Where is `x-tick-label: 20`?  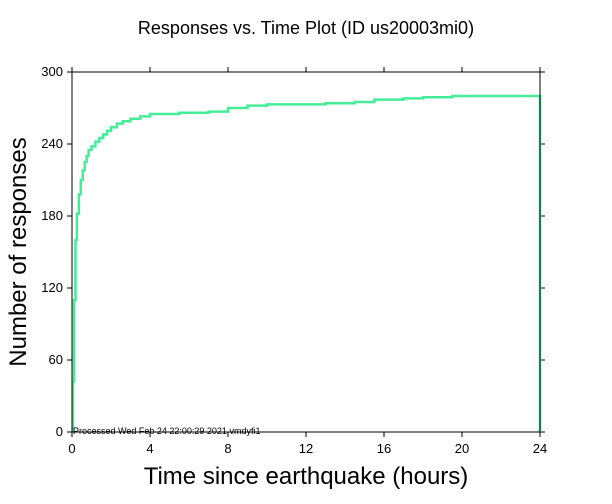 x-tick-label: 20 is located at coordinates (462, 448).